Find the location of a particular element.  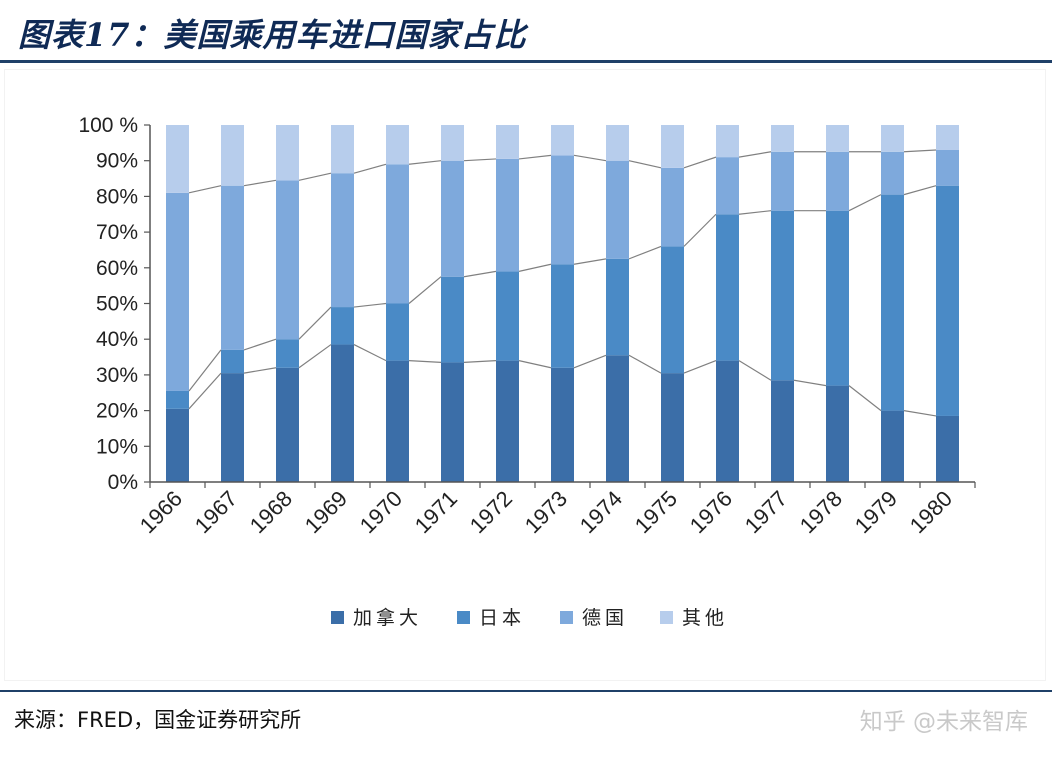

x-tick-label-1969: 1969 is located at coordinates (326, 512).